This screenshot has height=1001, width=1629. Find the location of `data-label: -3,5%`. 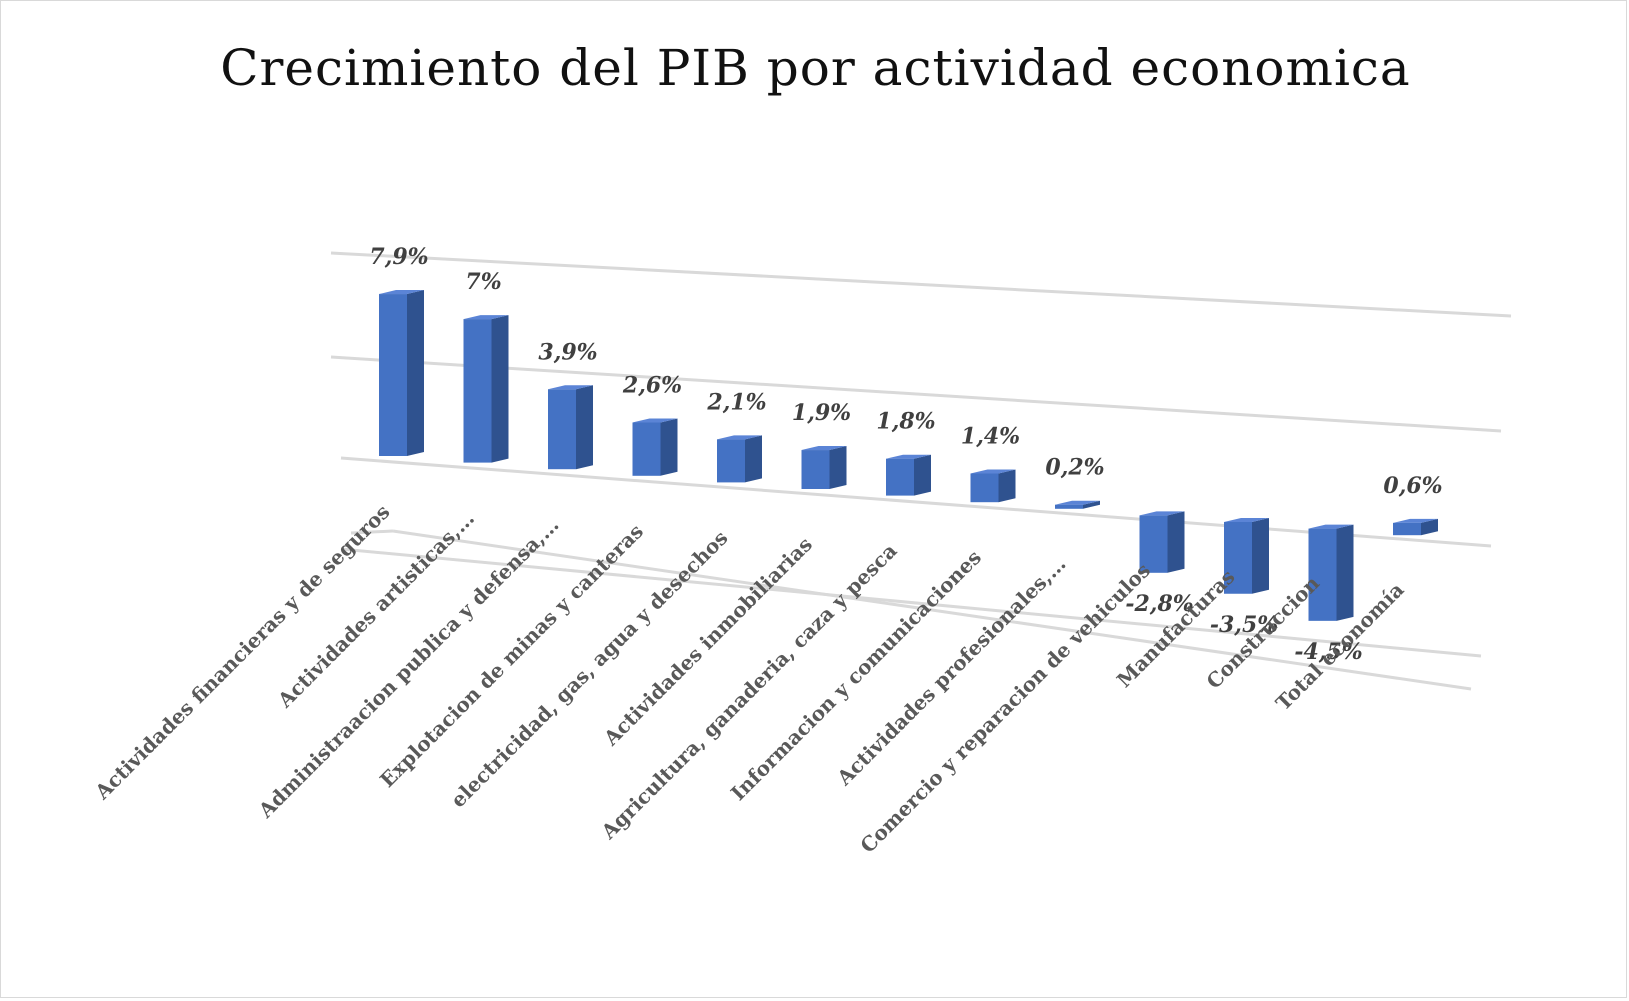

data-label: -3,5% is located at coordinates (1244, 625).